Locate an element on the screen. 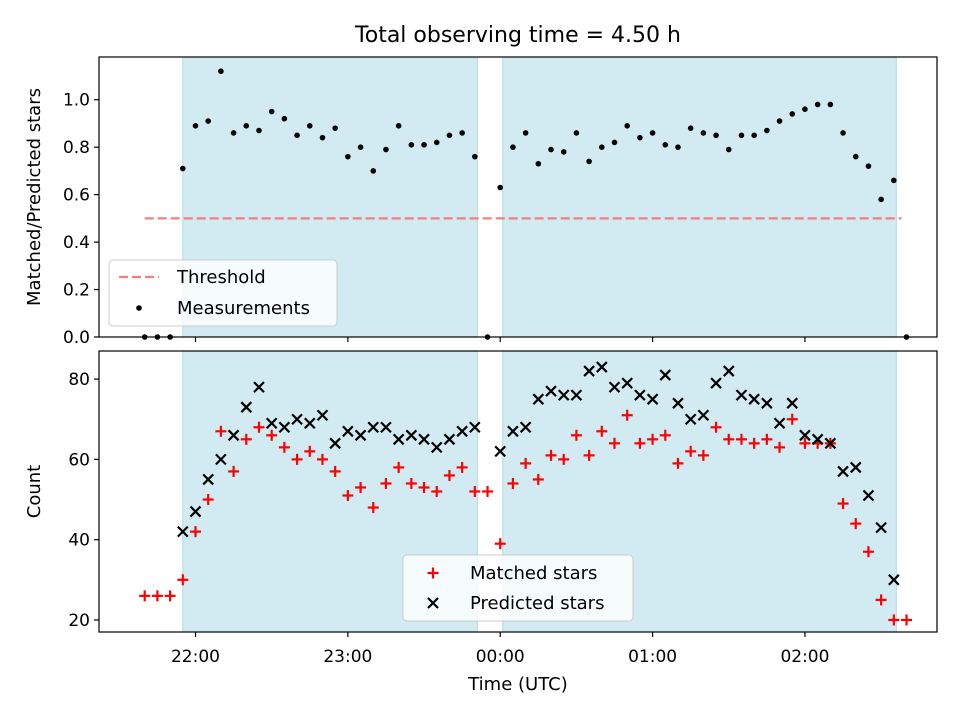  x-tick-label: 00:00 is located at coordinates (500, 657).